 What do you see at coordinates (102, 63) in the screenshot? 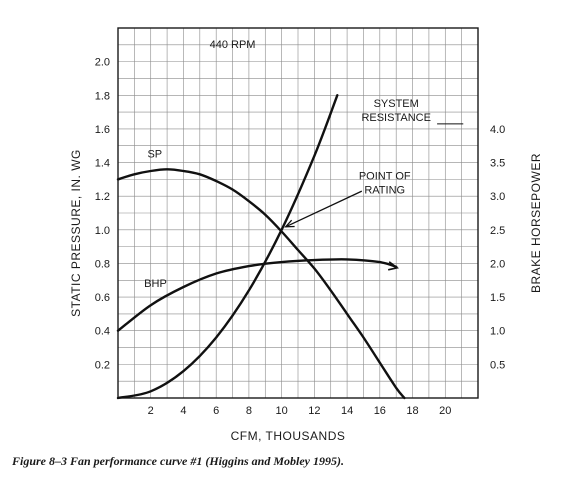
I see `y-tick-label: 2.0` at bounding box center [102, 63].